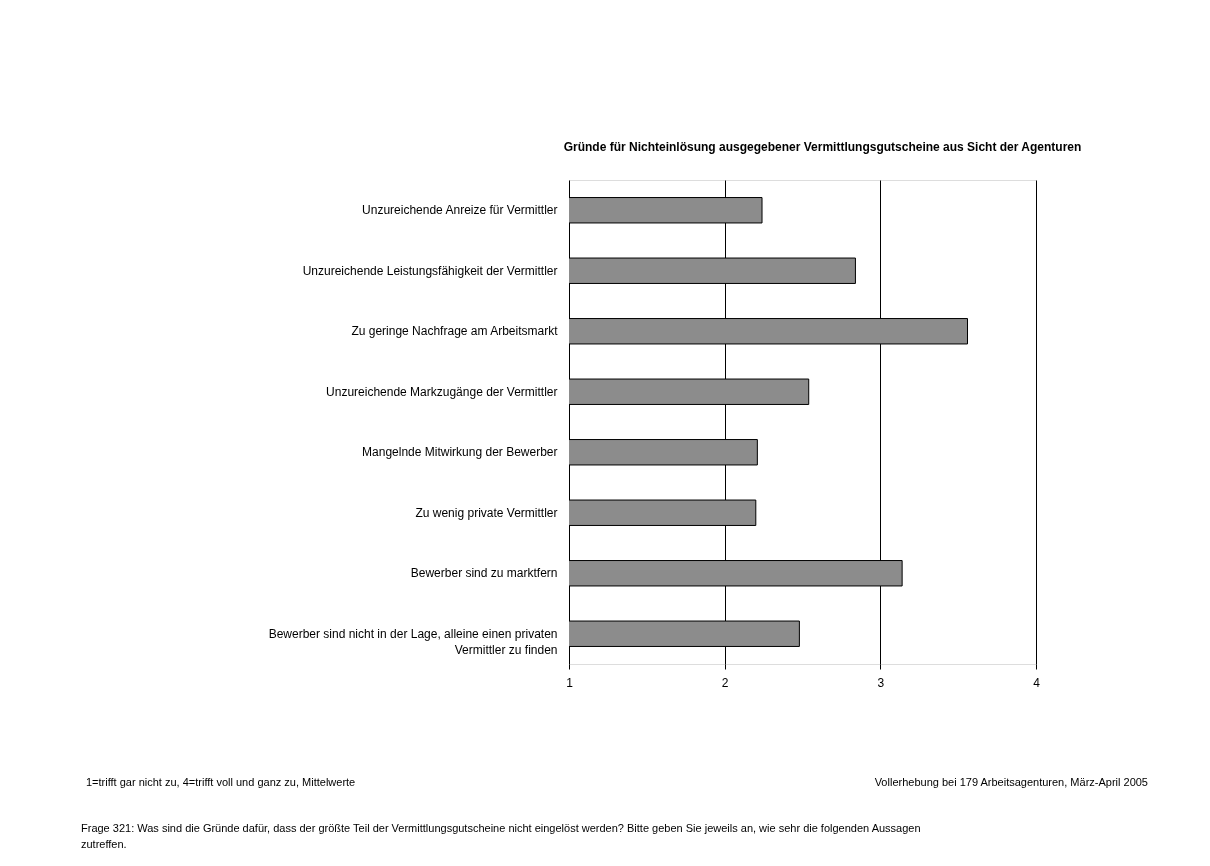  What do you see at coordinates (501, 836) in the screenshot?
I see `text: Frage 321: Was sind die Gründe dafür, dass der größte Teil der Vermittlungsgutscheine nicht eingelöst werden? Bitte geben Sie jeweils an, wie sehr die folgenden Aussagen zutreffen.` at bounding box center [501, 836].